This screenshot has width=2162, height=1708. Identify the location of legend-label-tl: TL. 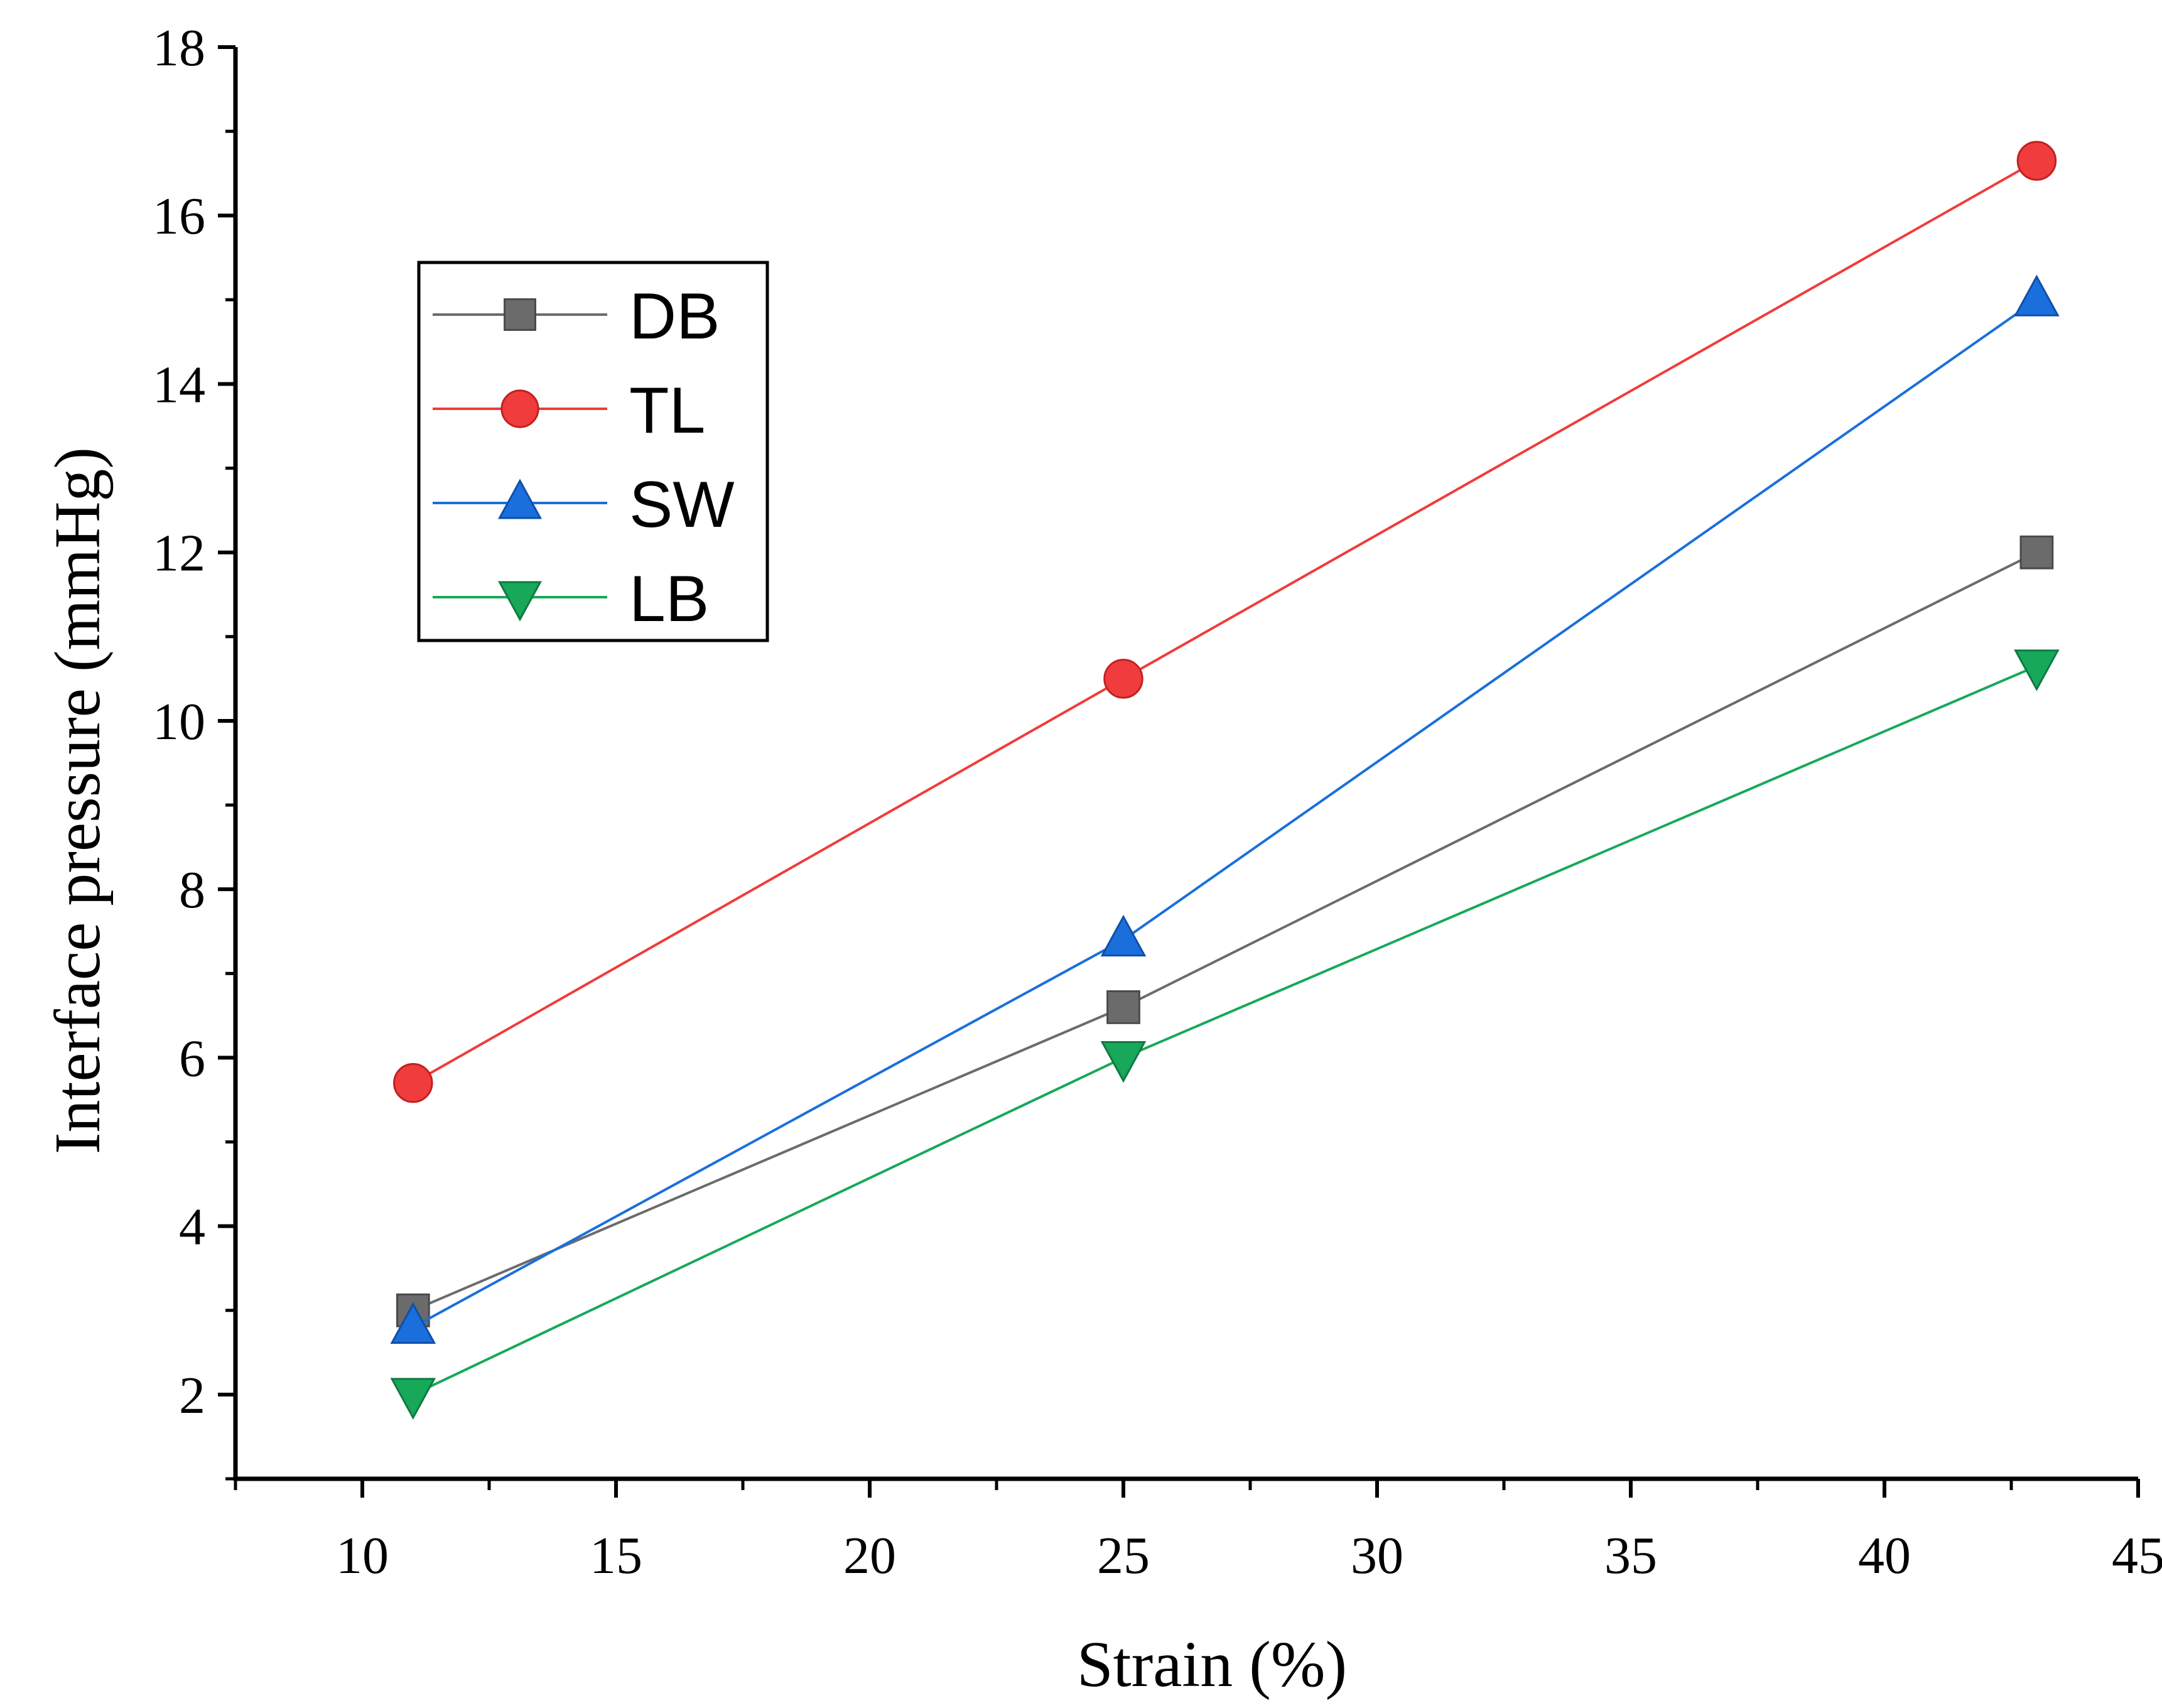
(667, 410).